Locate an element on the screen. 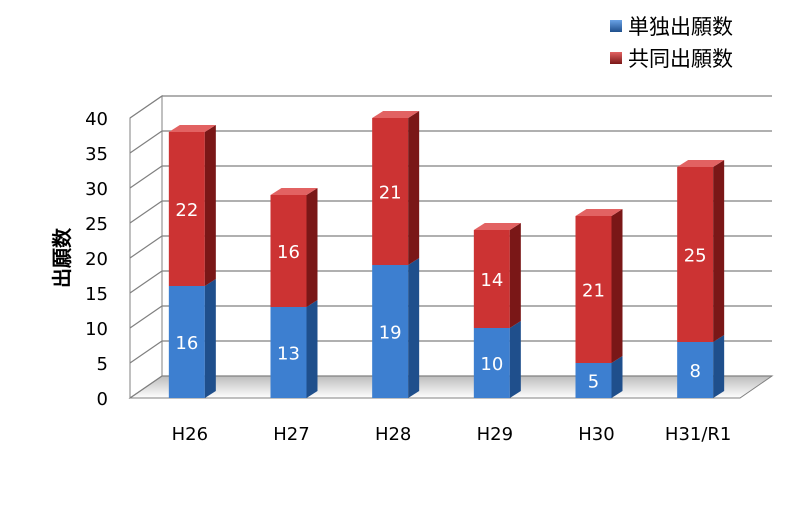  y-tick-label: 20 is located at coordinates (96, 259).